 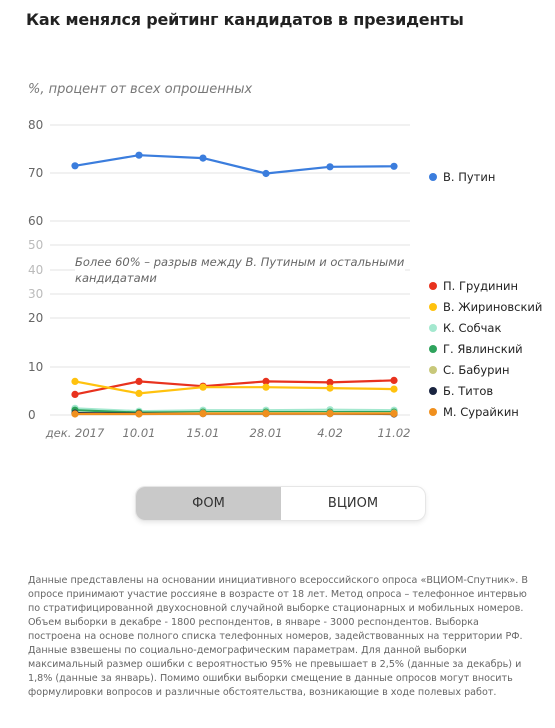 I want to click on y-tick-label: 60, so click(x=35, y=221).